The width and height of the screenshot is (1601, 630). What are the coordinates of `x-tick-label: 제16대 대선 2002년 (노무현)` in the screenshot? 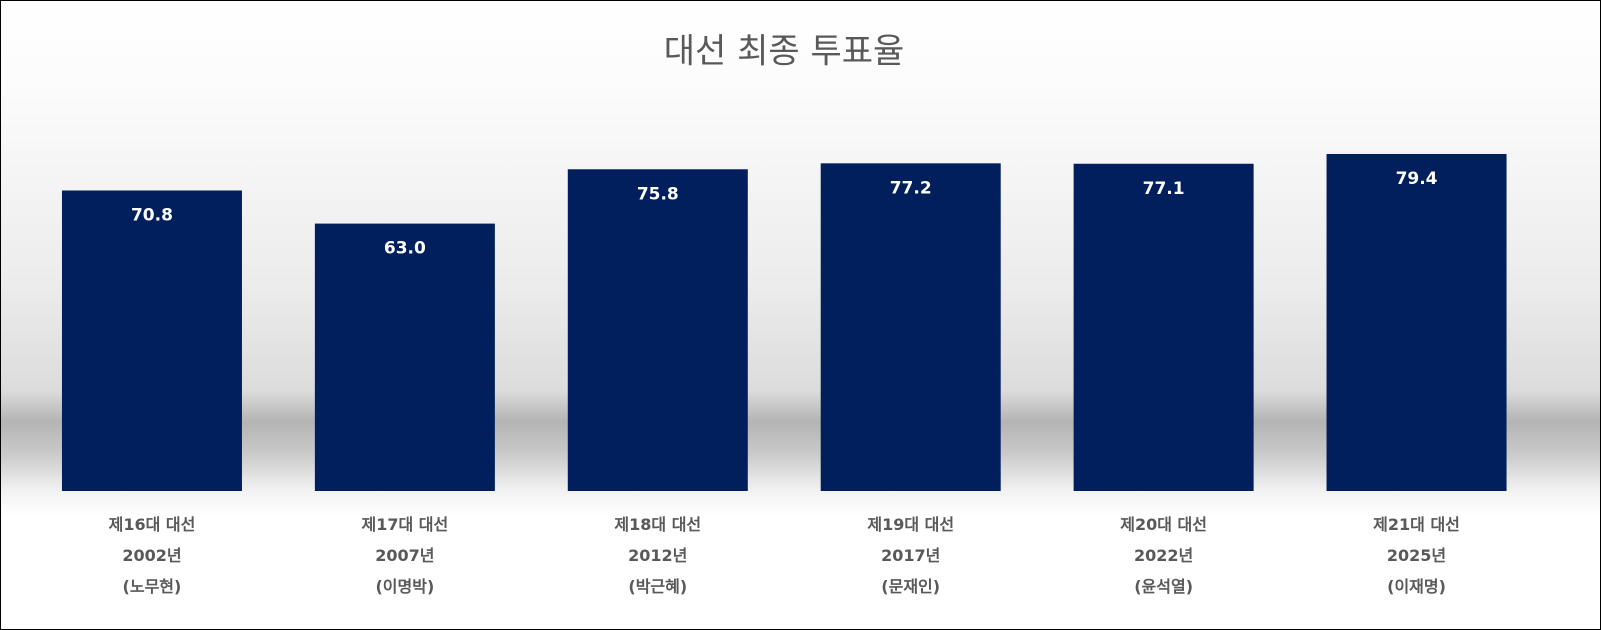 It's located at (152, 555).